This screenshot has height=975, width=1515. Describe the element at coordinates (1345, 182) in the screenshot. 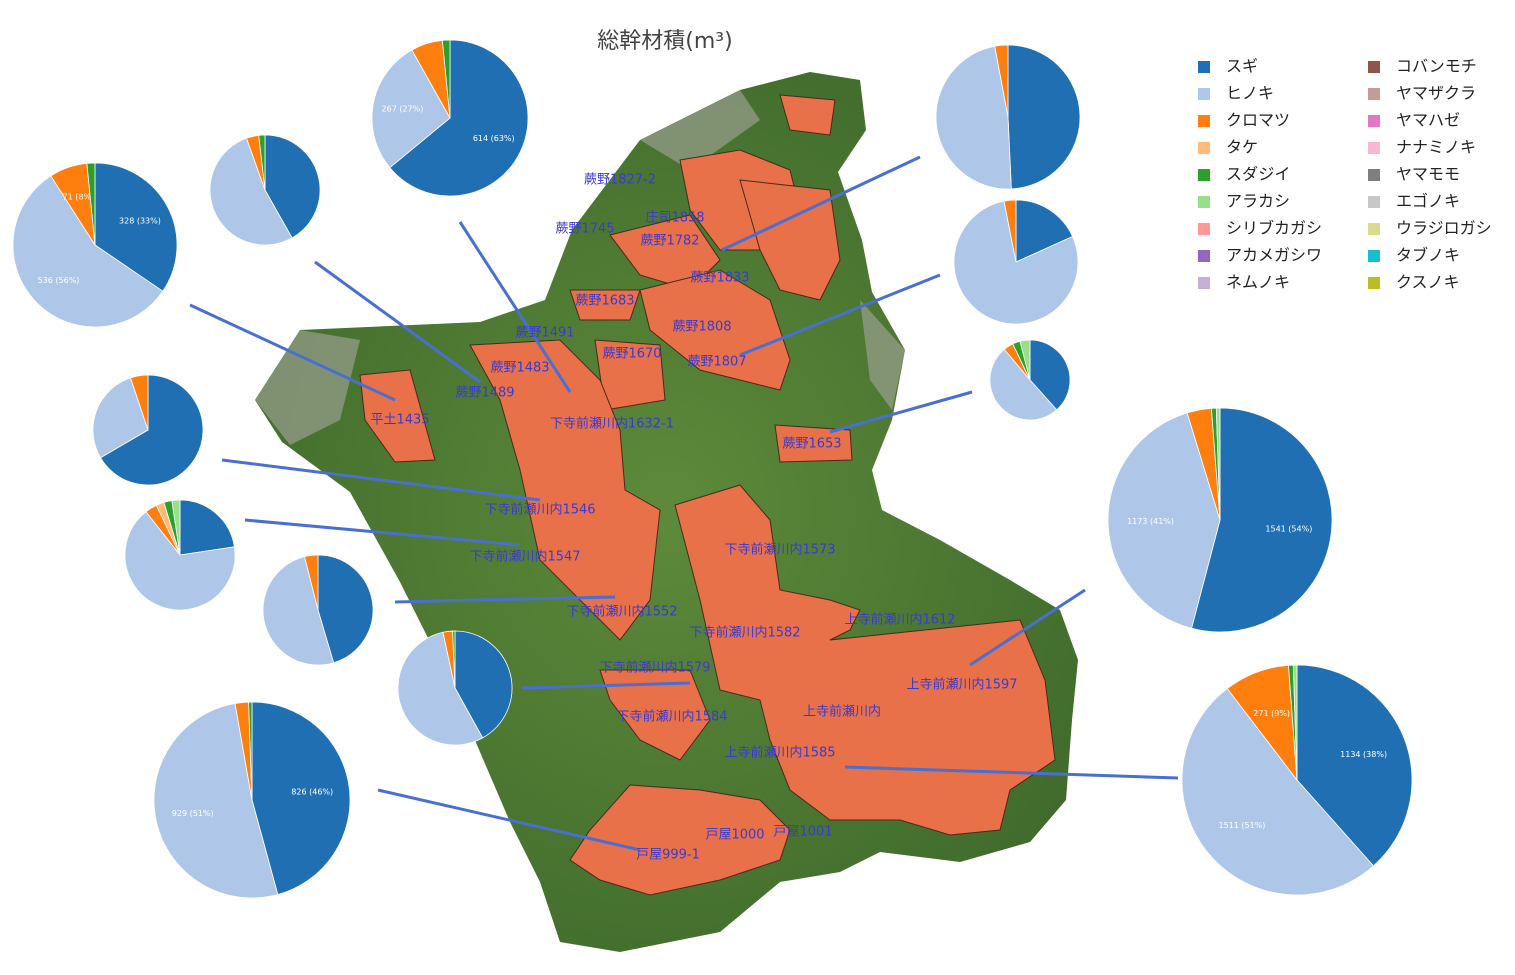

I see `legend-box` at that location.